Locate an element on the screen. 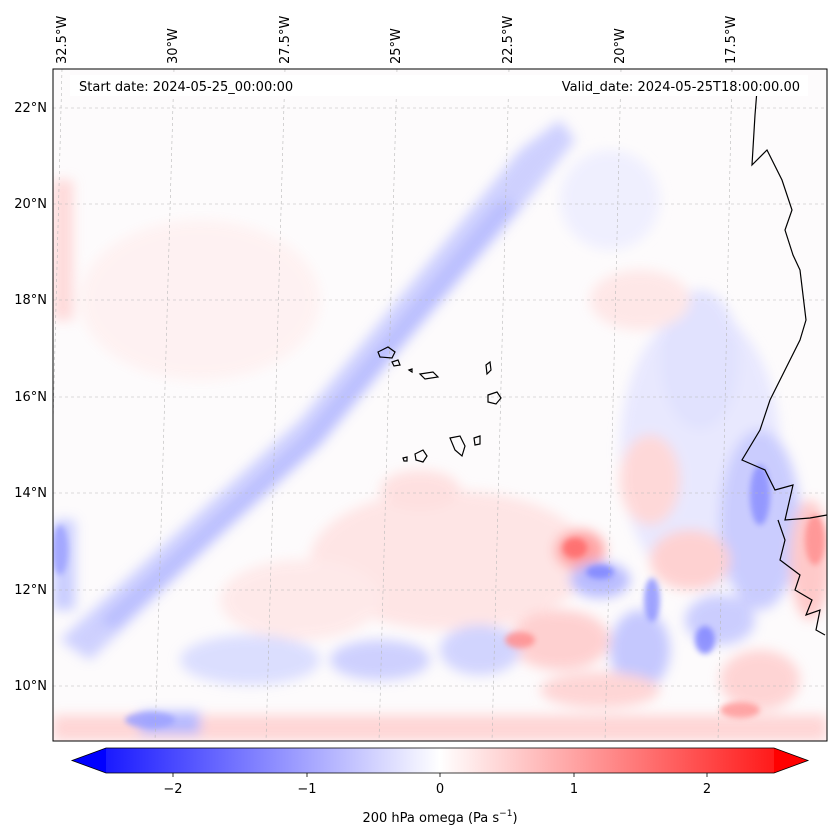 Image resolution: width=837 pixels, height=839 pixels. cape-verde-islands is located at coordinates (439, 404).